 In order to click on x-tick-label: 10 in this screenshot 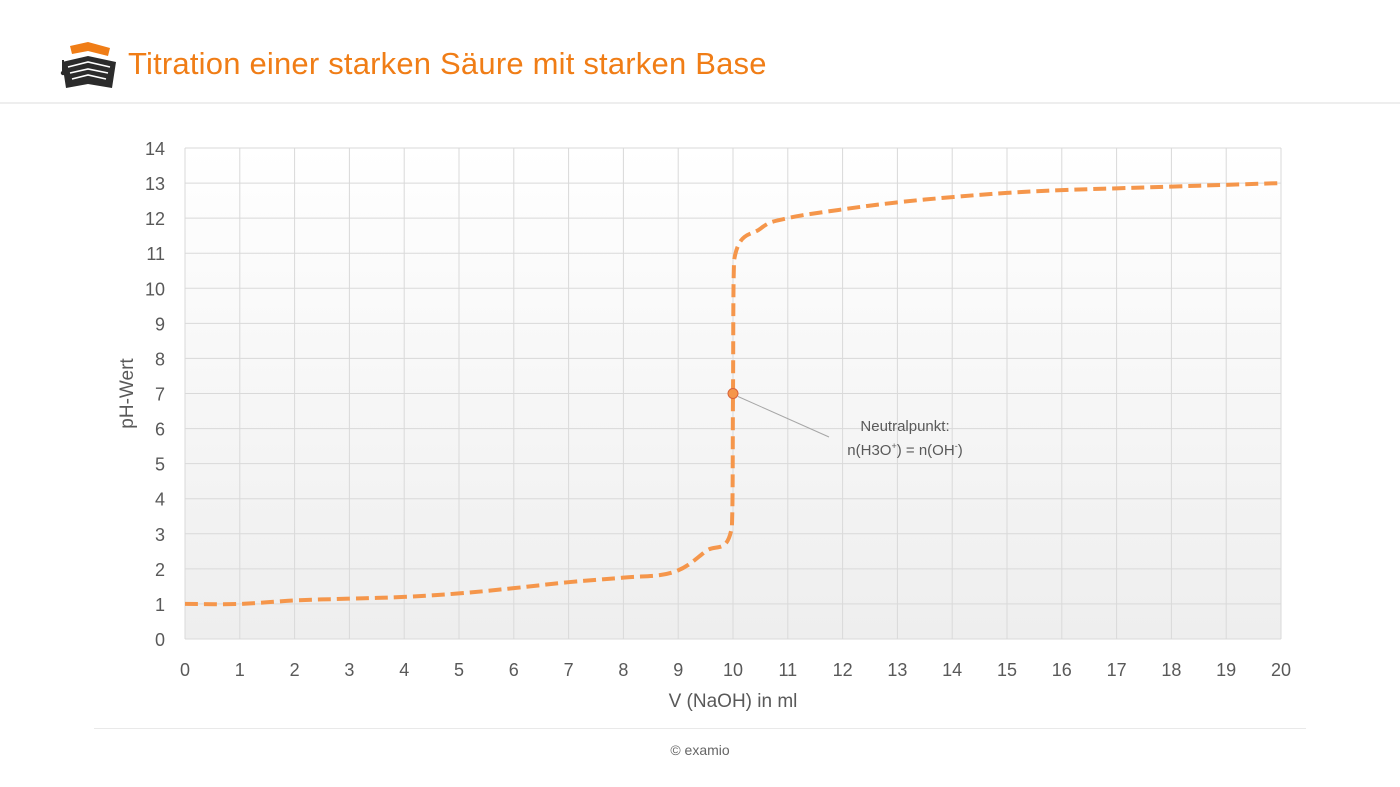, I will do `click(733, 670)`.